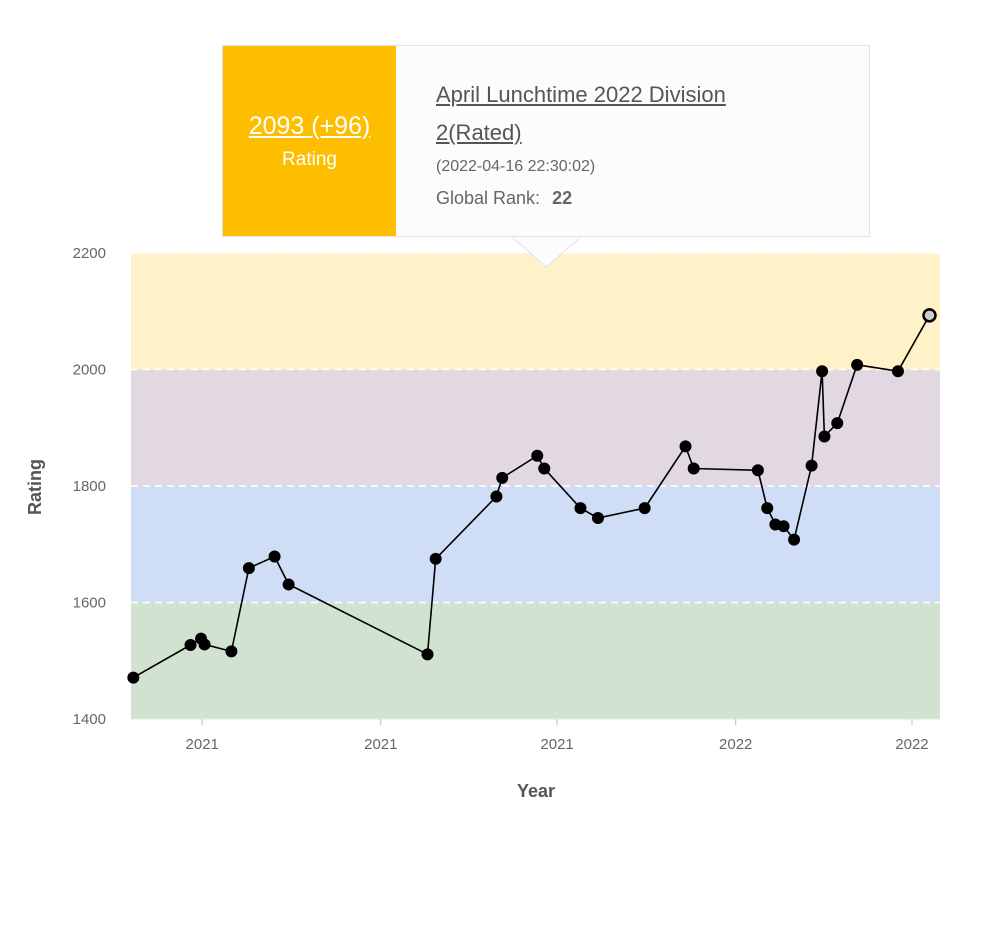 Image resolution: width=984 pixels, height=929 pixels. I want to click on tooltip-global-rank-label: Global Rank:, so click(488, 198).